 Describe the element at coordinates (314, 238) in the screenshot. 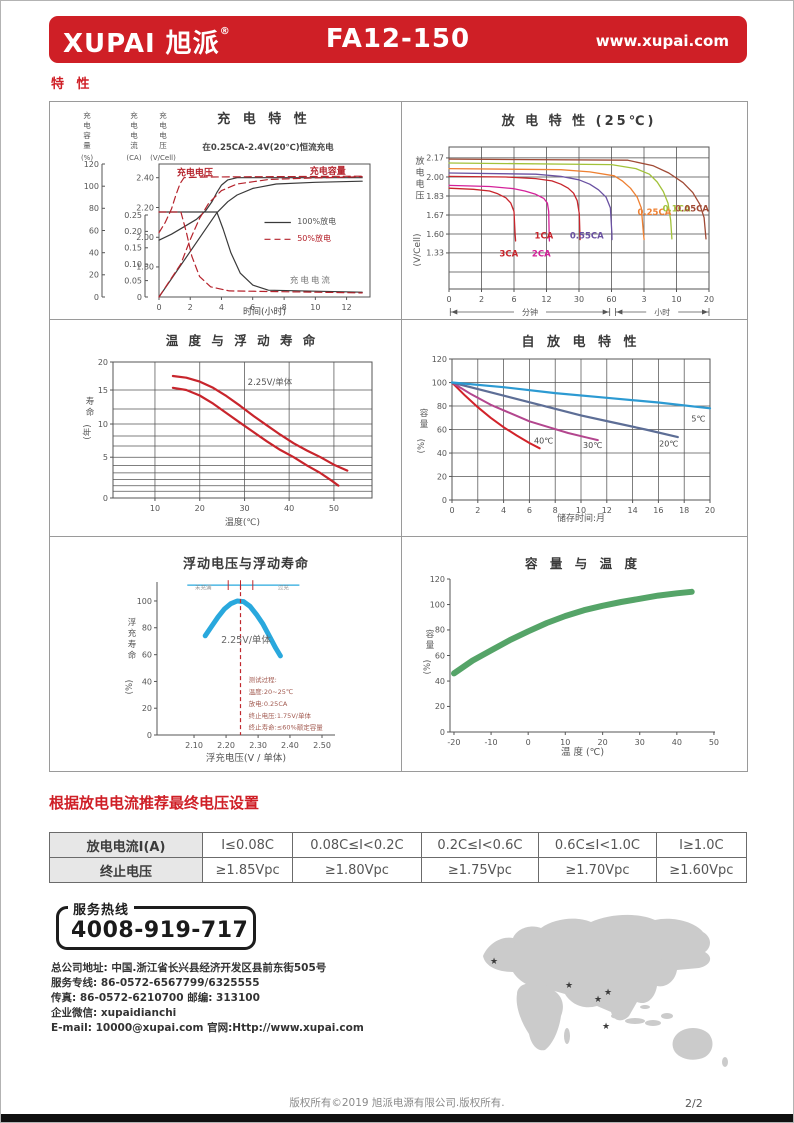

I see `svg-text: 50%放电` at that location.